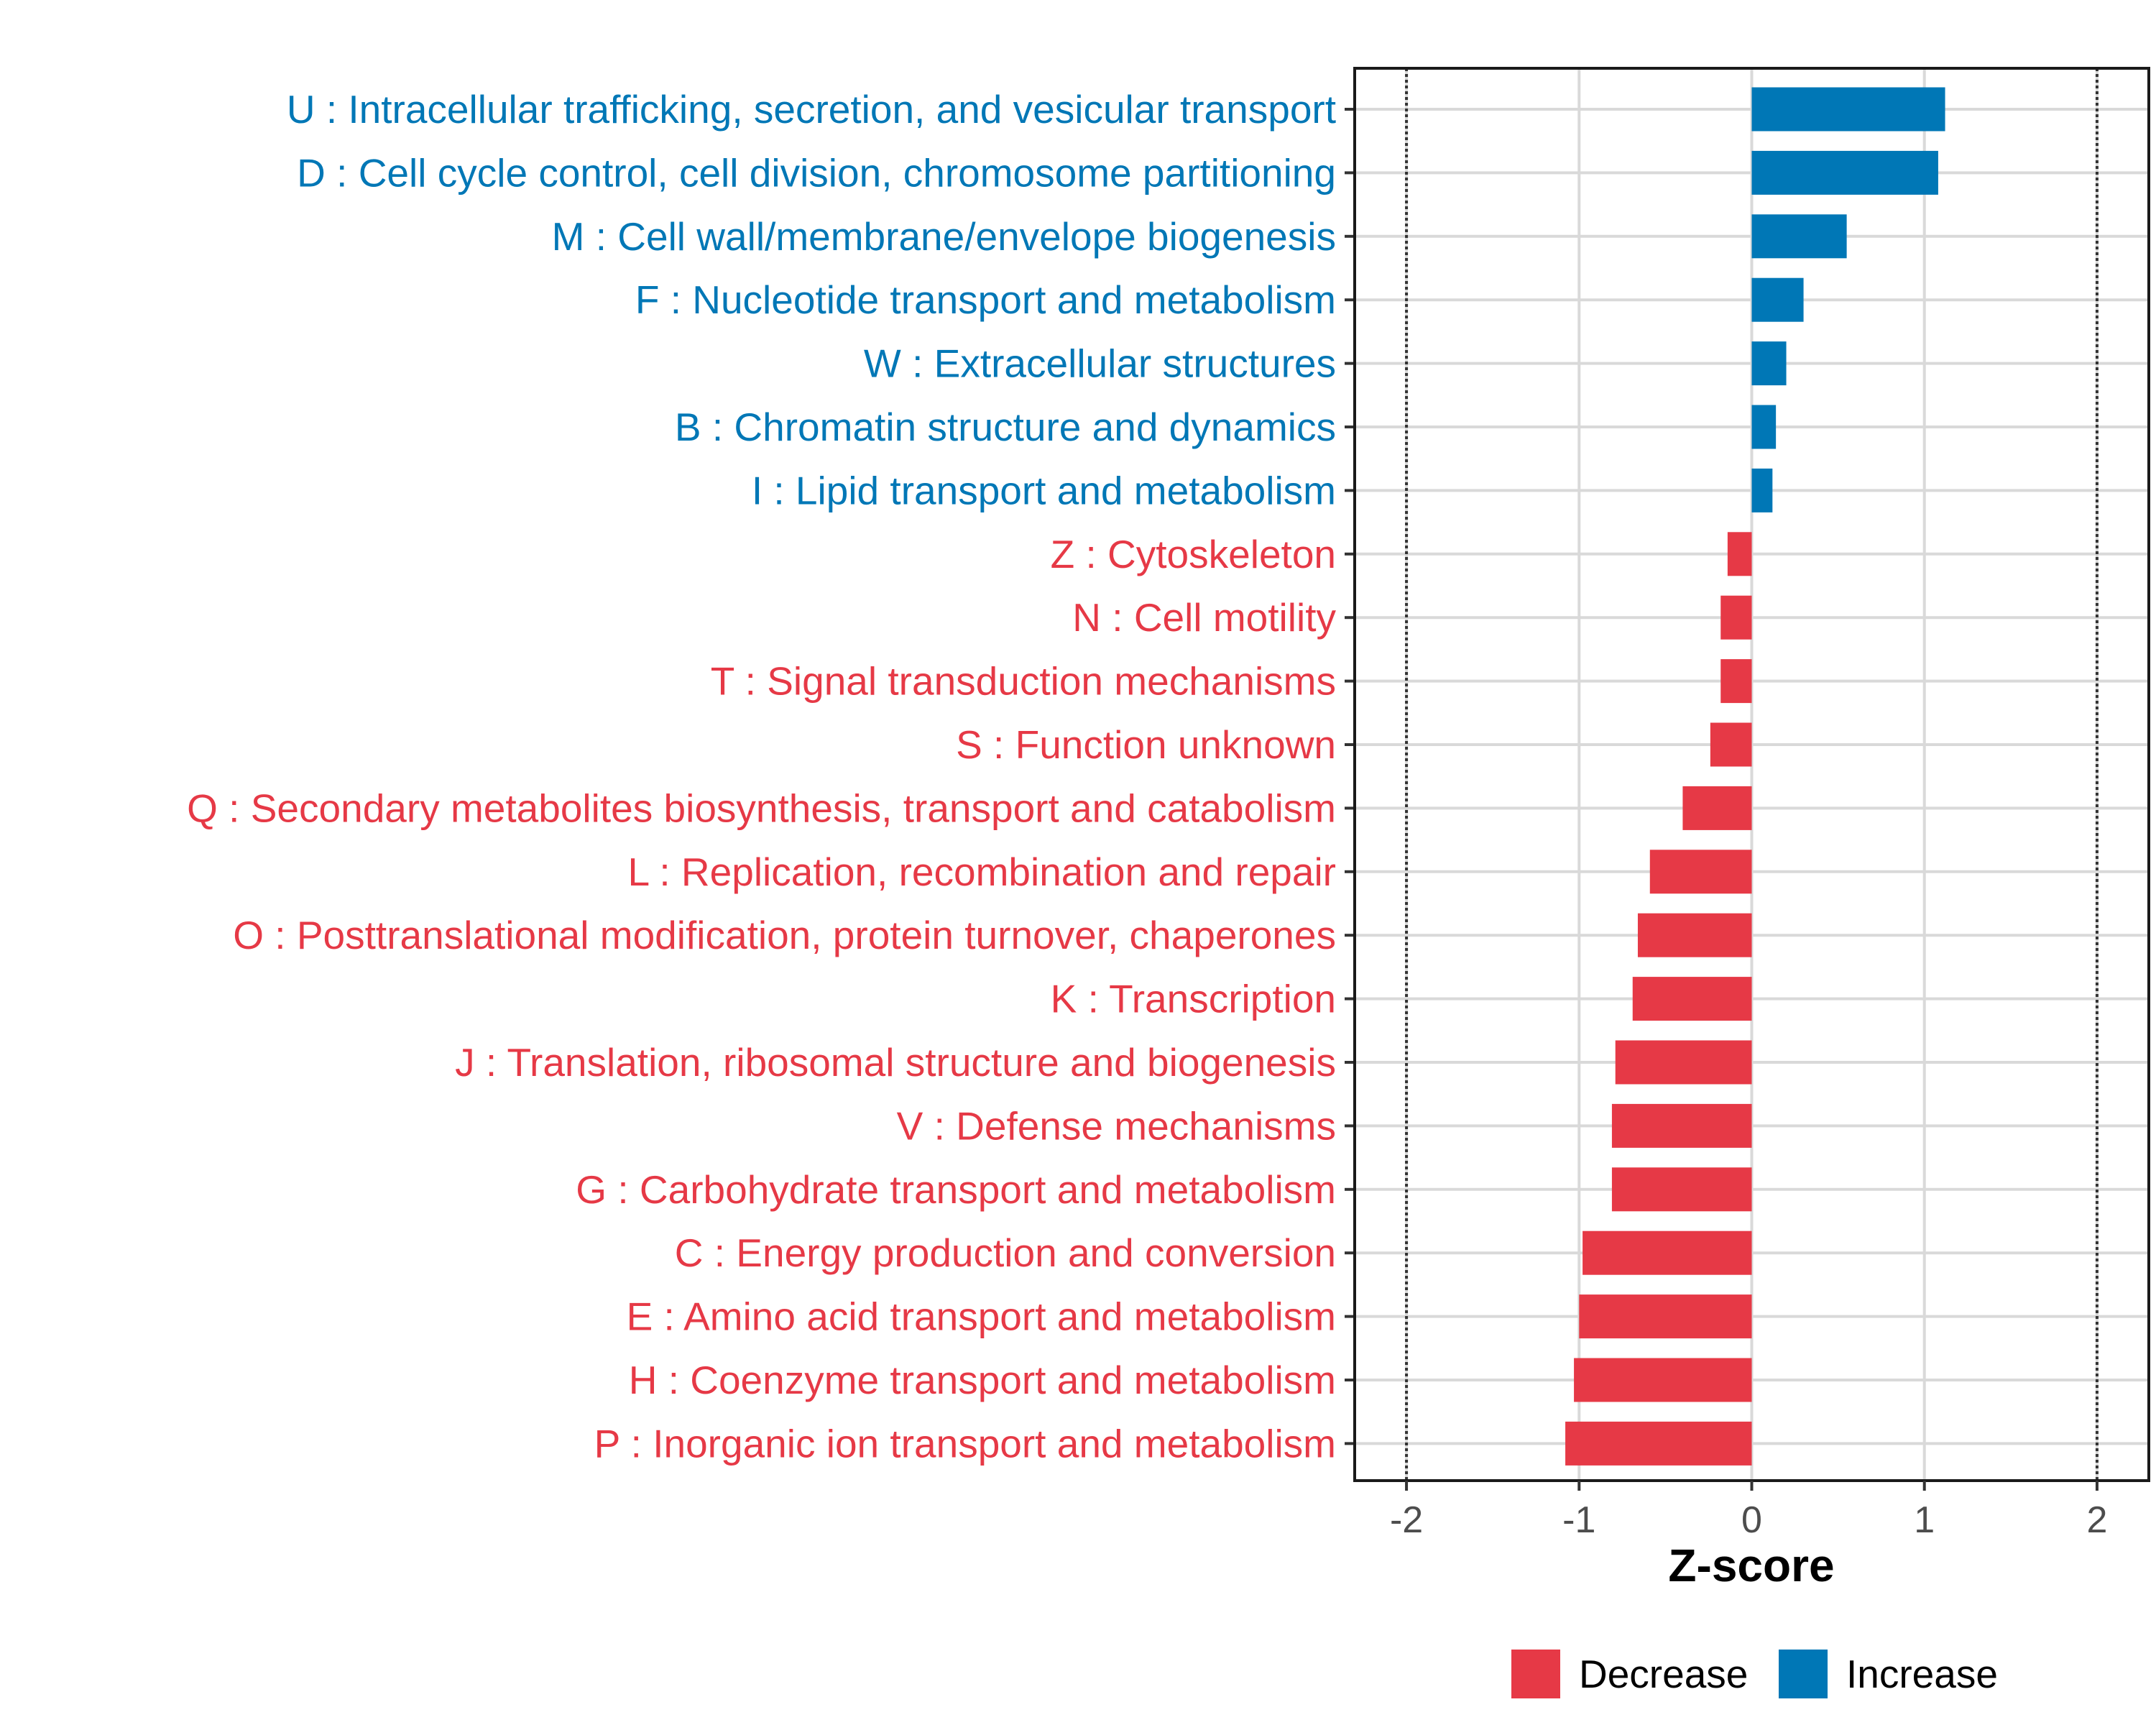 The image size is (2156, 1725). I want to click on x-tick-label: 0, so click(1752, 1520).